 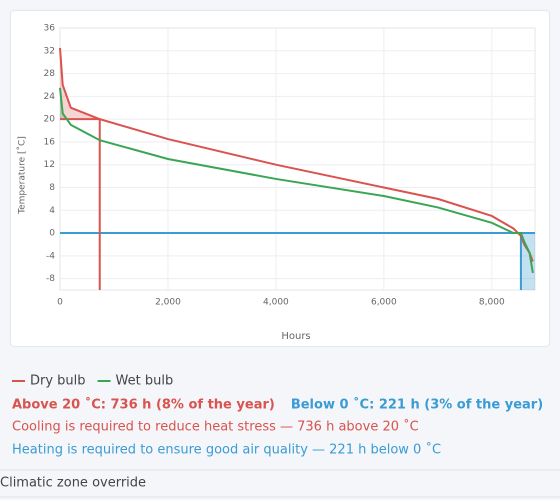 What do you see at coordinates (50, 120) in the screenshot?
I see `y-tick-label: 20` at bounding box center [50, 120].